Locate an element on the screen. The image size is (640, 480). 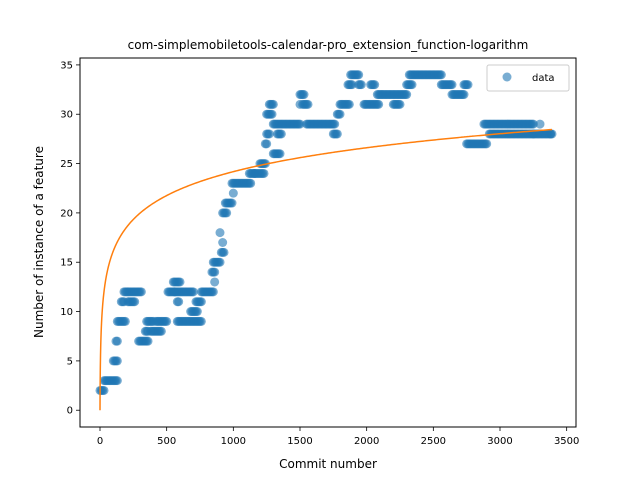
y-tick-label: 20 is located at coordinates (66, 213).